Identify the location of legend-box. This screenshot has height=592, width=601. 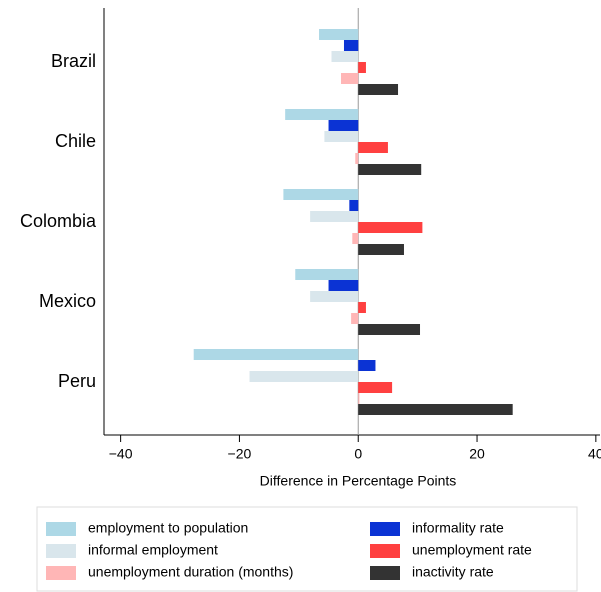
(307, 549).